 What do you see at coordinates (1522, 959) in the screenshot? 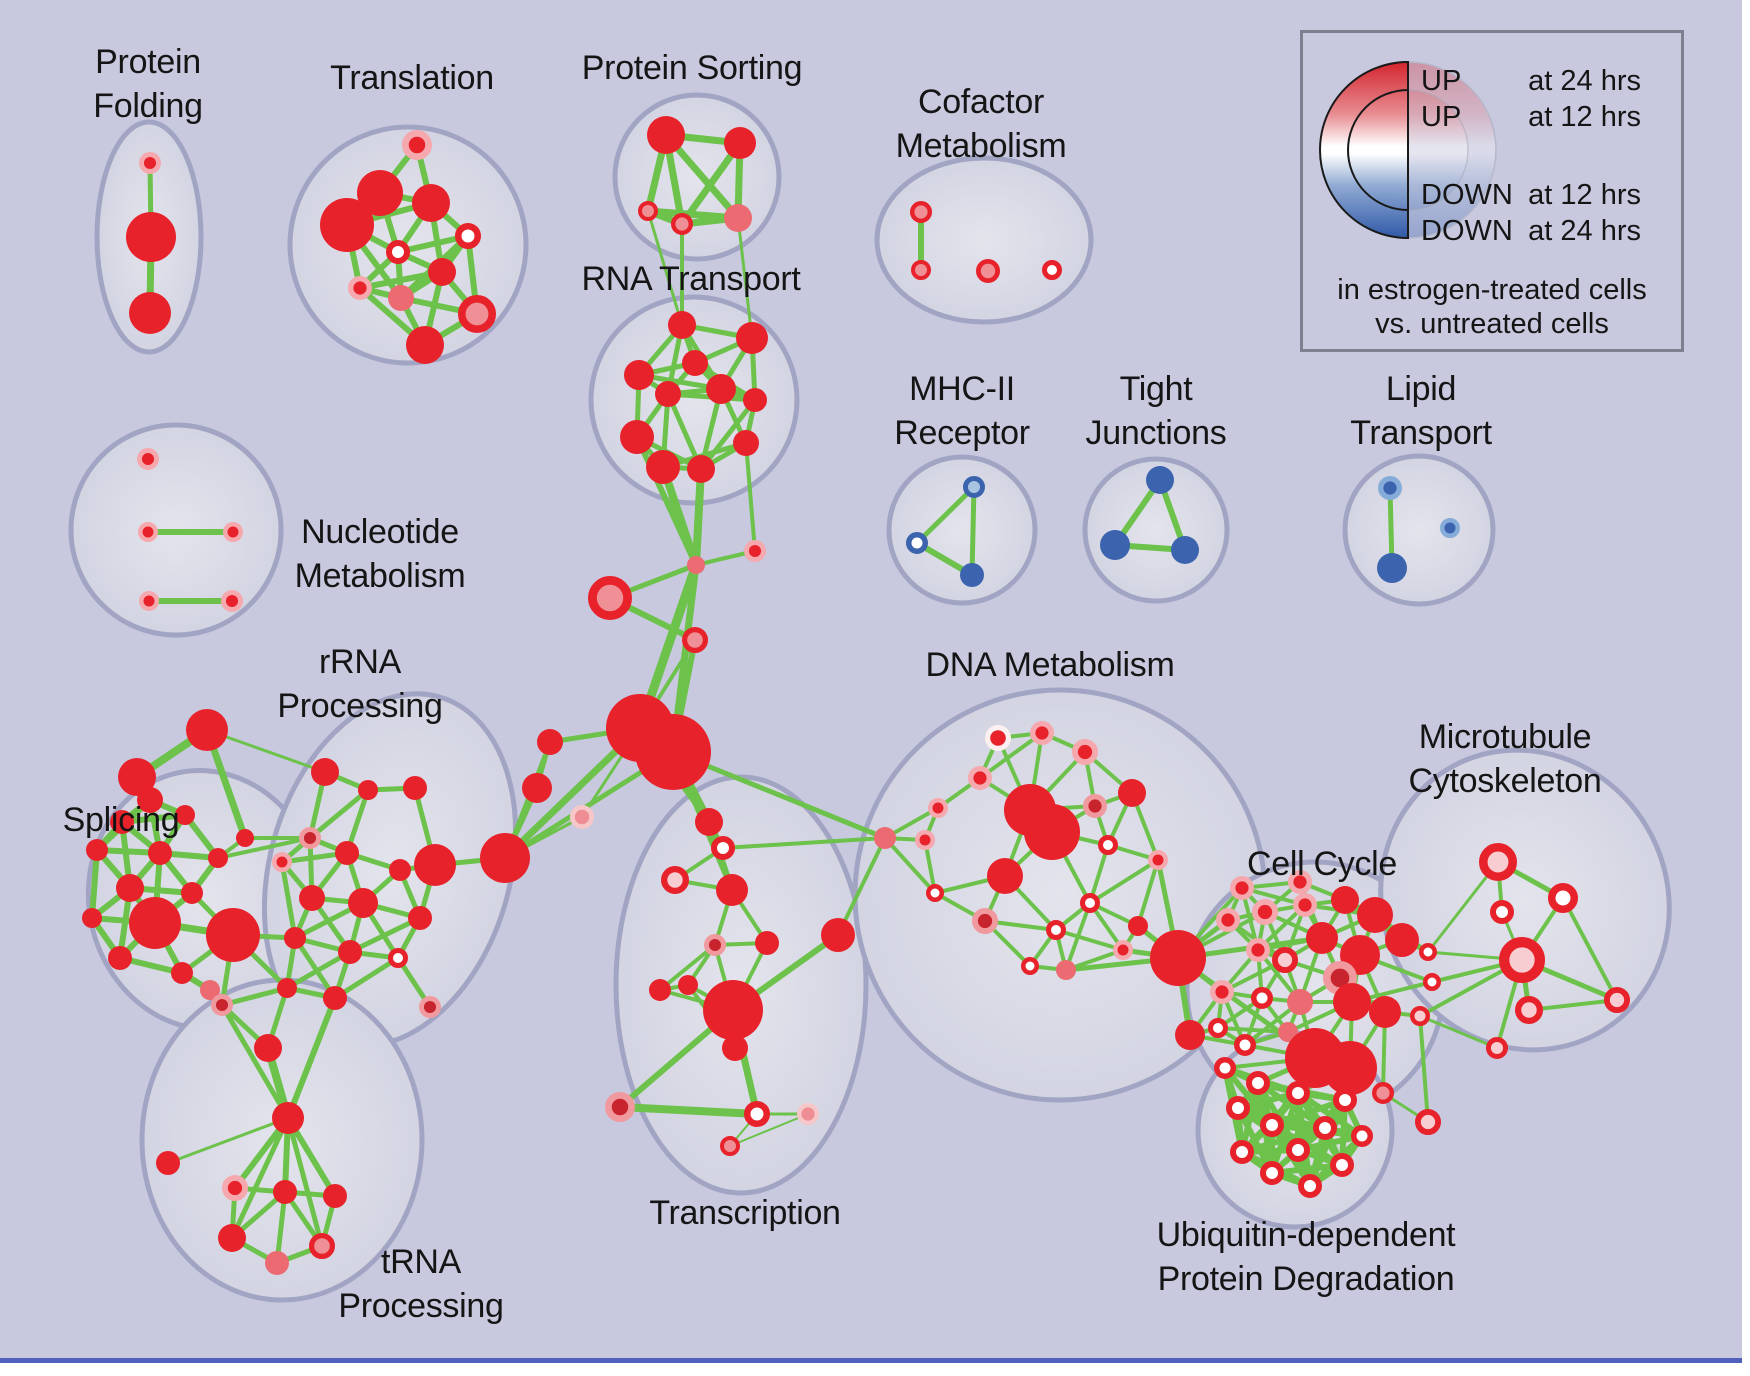
I see `node-mt4` at bounding box center [1522, 959].